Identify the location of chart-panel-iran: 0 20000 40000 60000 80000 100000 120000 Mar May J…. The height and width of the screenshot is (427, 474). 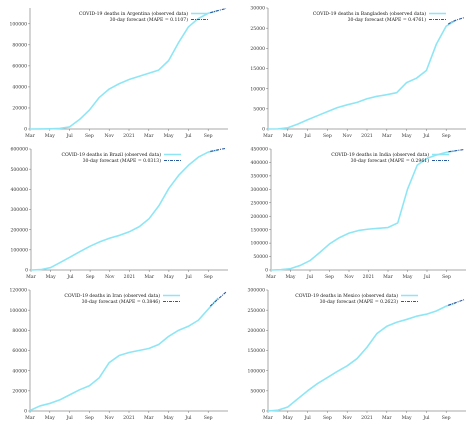
(118, 354).